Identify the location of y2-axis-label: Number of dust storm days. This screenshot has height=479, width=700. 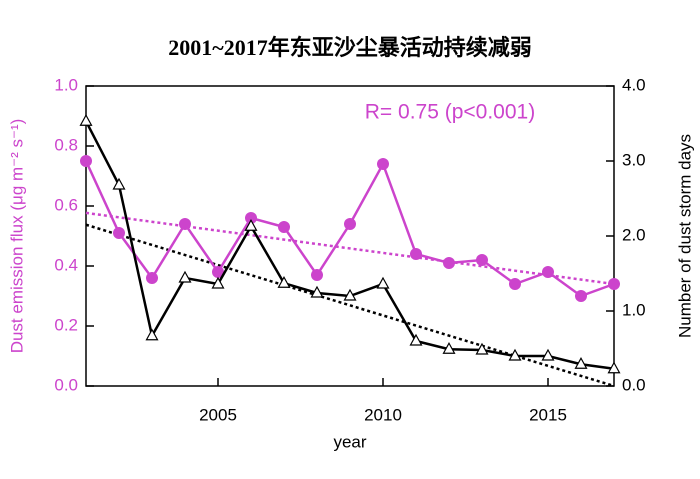
(684, 236).